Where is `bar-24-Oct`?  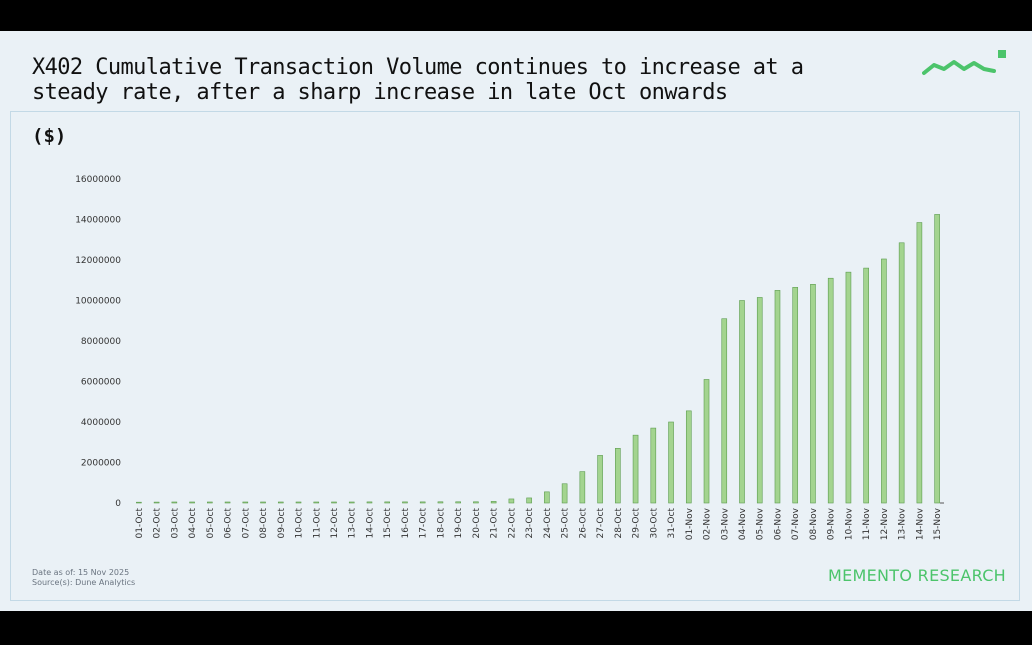 bar-24-Oct is located at coordinates (547, 497).